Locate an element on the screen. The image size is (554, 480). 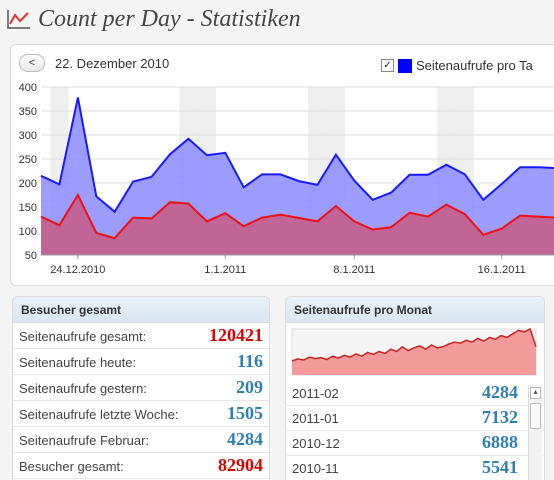
y-tick-label: 400 is located at coordinates (28, 88).